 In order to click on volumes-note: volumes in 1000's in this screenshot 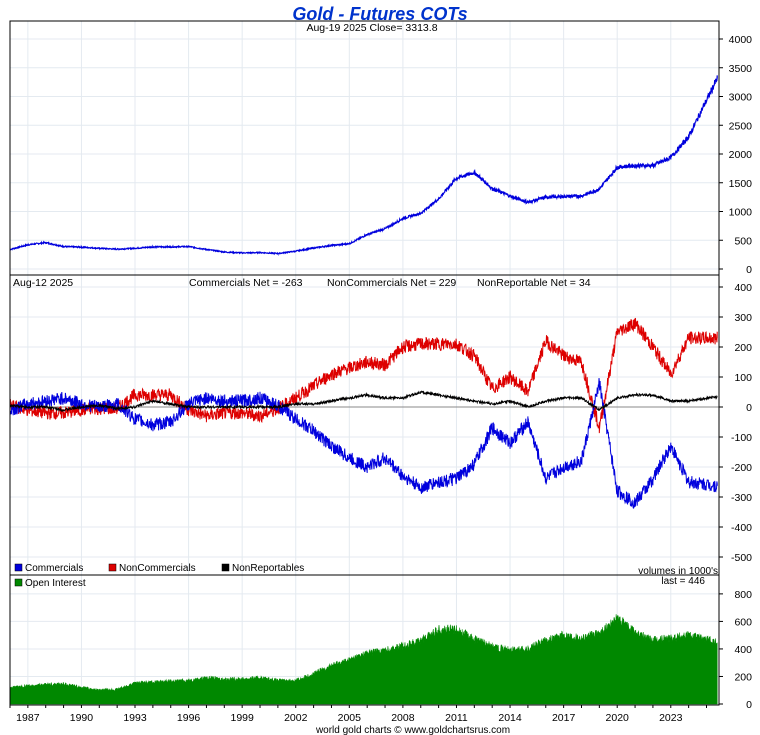, I will do `click(678, 571)`.